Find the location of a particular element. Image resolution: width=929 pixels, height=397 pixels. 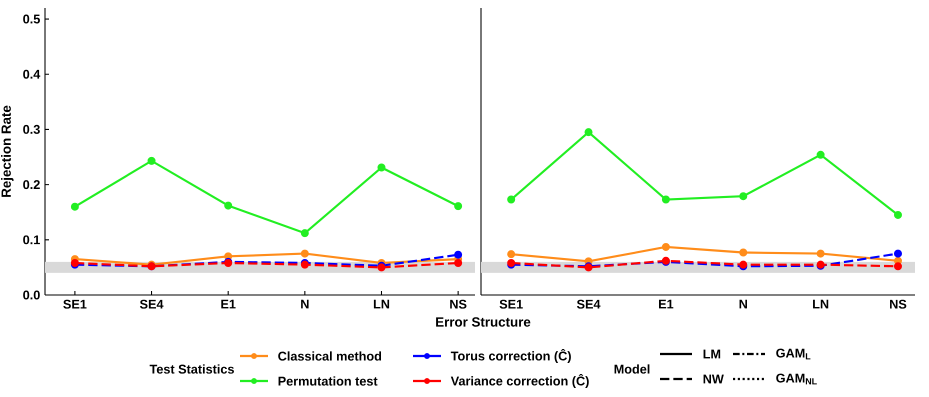

legend-label: Variance correction (Ĉ) is located at coordinates (519, 381).